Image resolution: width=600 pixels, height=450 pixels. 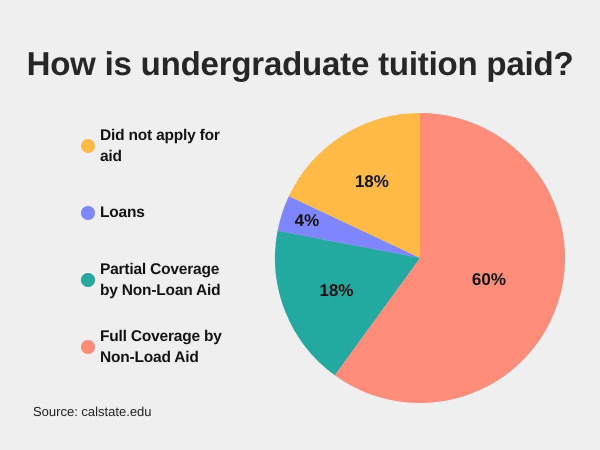 I want to click on data-label: 4%, so click(x=307, y=220).